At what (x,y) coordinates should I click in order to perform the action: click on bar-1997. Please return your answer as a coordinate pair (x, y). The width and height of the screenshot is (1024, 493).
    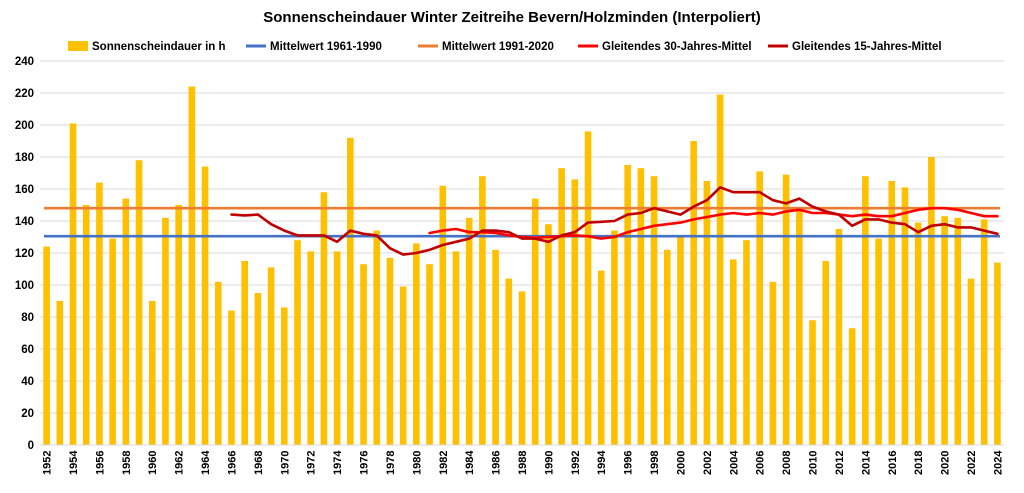
    Looking at the image, I should click on (641, 306).